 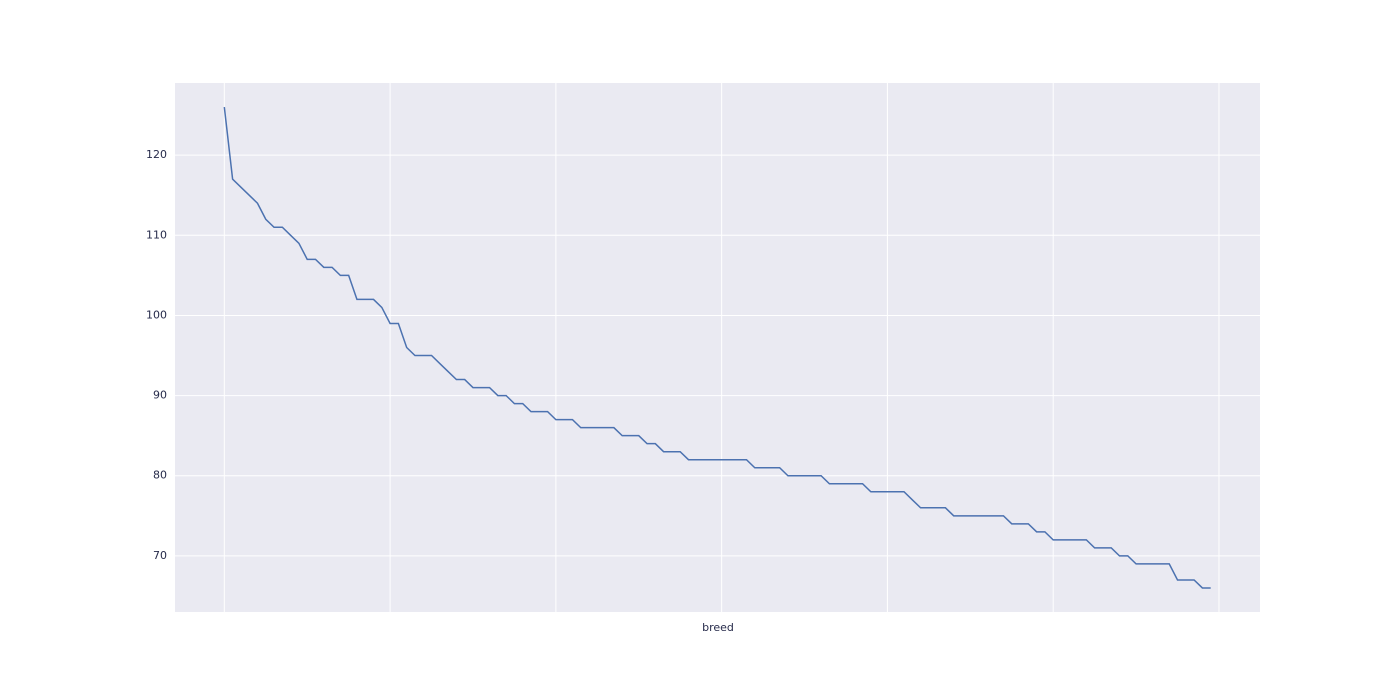 What do you see at coordinates (160, 555) in the screenshot?
I see `y-tick-label: 70` at bounding box center [160, 555].